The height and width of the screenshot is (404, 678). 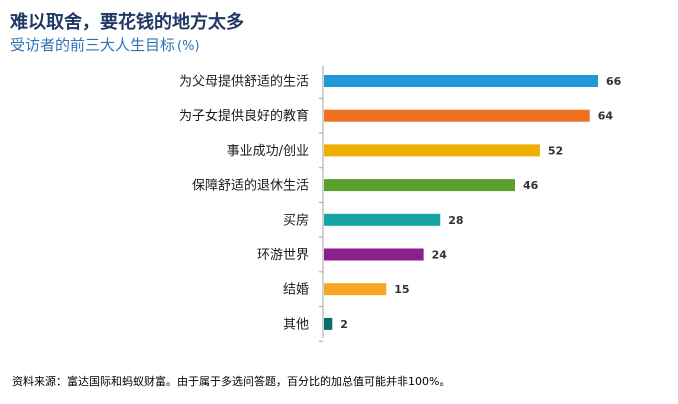 I want to click on value-label: 46, so click(x=531, y=185).